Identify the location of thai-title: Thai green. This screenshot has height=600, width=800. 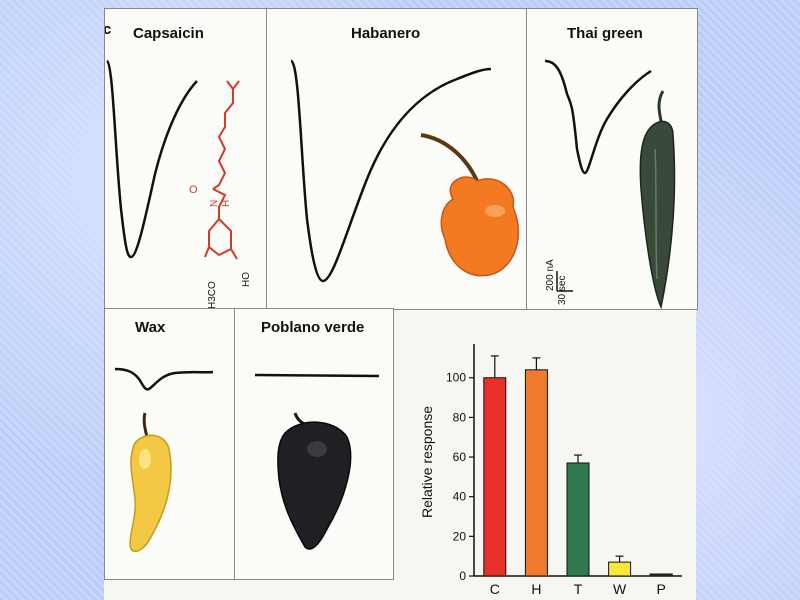
(605, 33).